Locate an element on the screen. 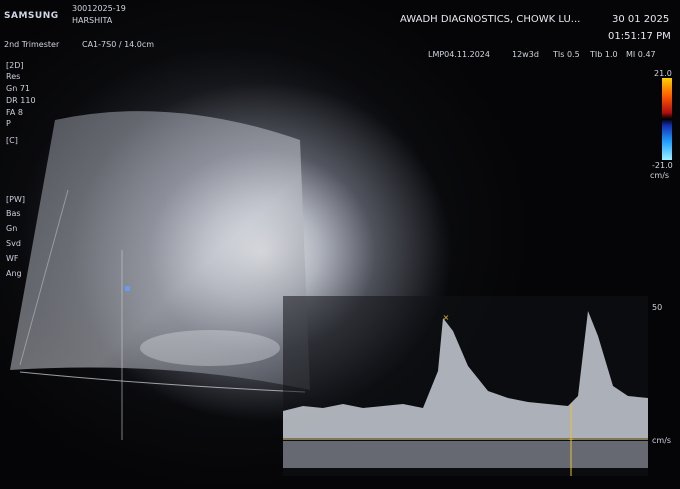 This screenshot has height=489, width=680. exam-time: 01:51:17 PM is located at coordinates (639, 36).